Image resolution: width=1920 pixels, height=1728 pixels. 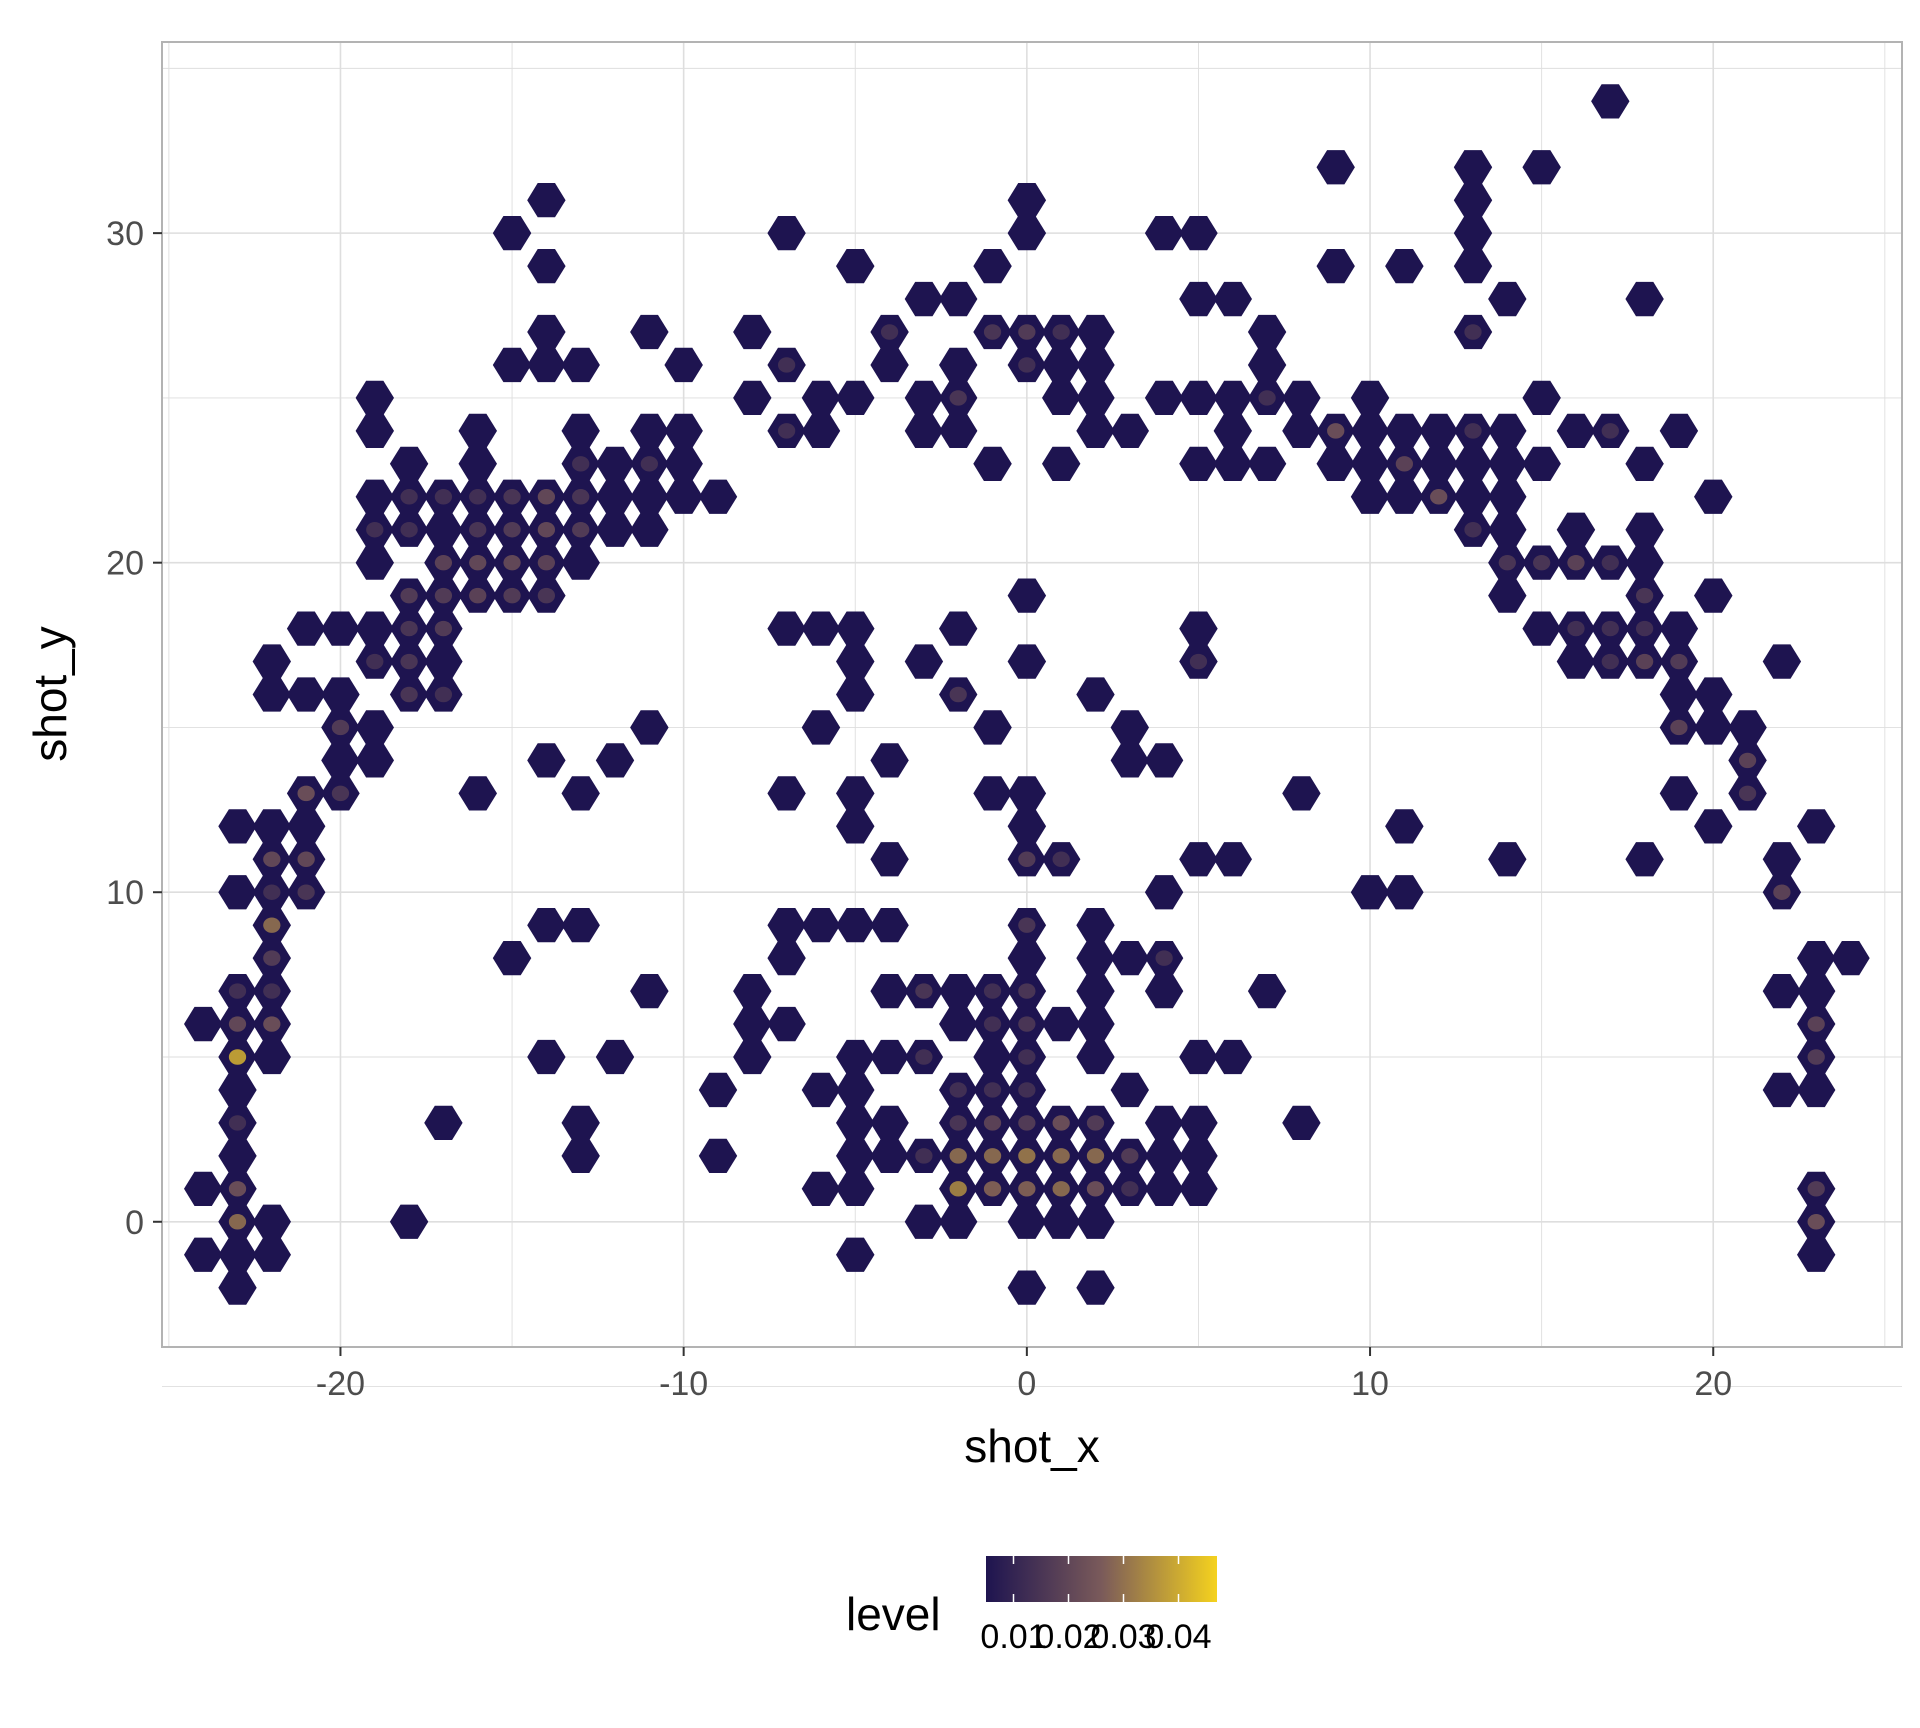 I want to click on x-tick-label: 10, so click(x=1370, y=1384).